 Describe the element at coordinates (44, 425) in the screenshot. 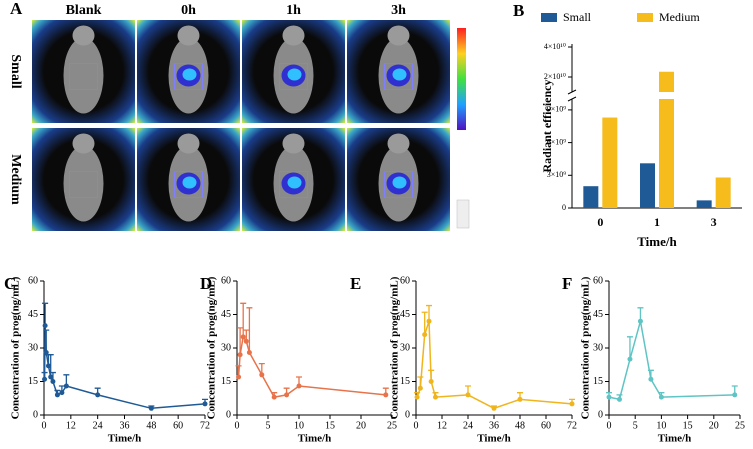

I see `x-tick-label: 0` at that location.